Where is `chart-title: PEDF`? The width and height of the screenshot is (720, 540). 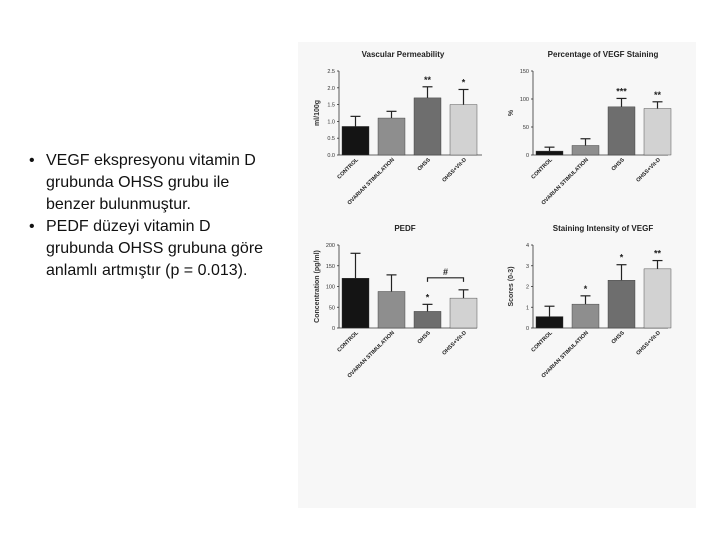
chart-title: PEDF is located at coordinates (404, 228).